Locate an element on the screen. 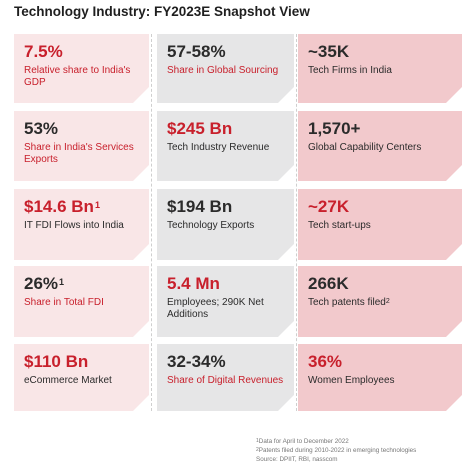  stat-card-startups: ~27K Tech start-ups is located at coordinates (380, 224).